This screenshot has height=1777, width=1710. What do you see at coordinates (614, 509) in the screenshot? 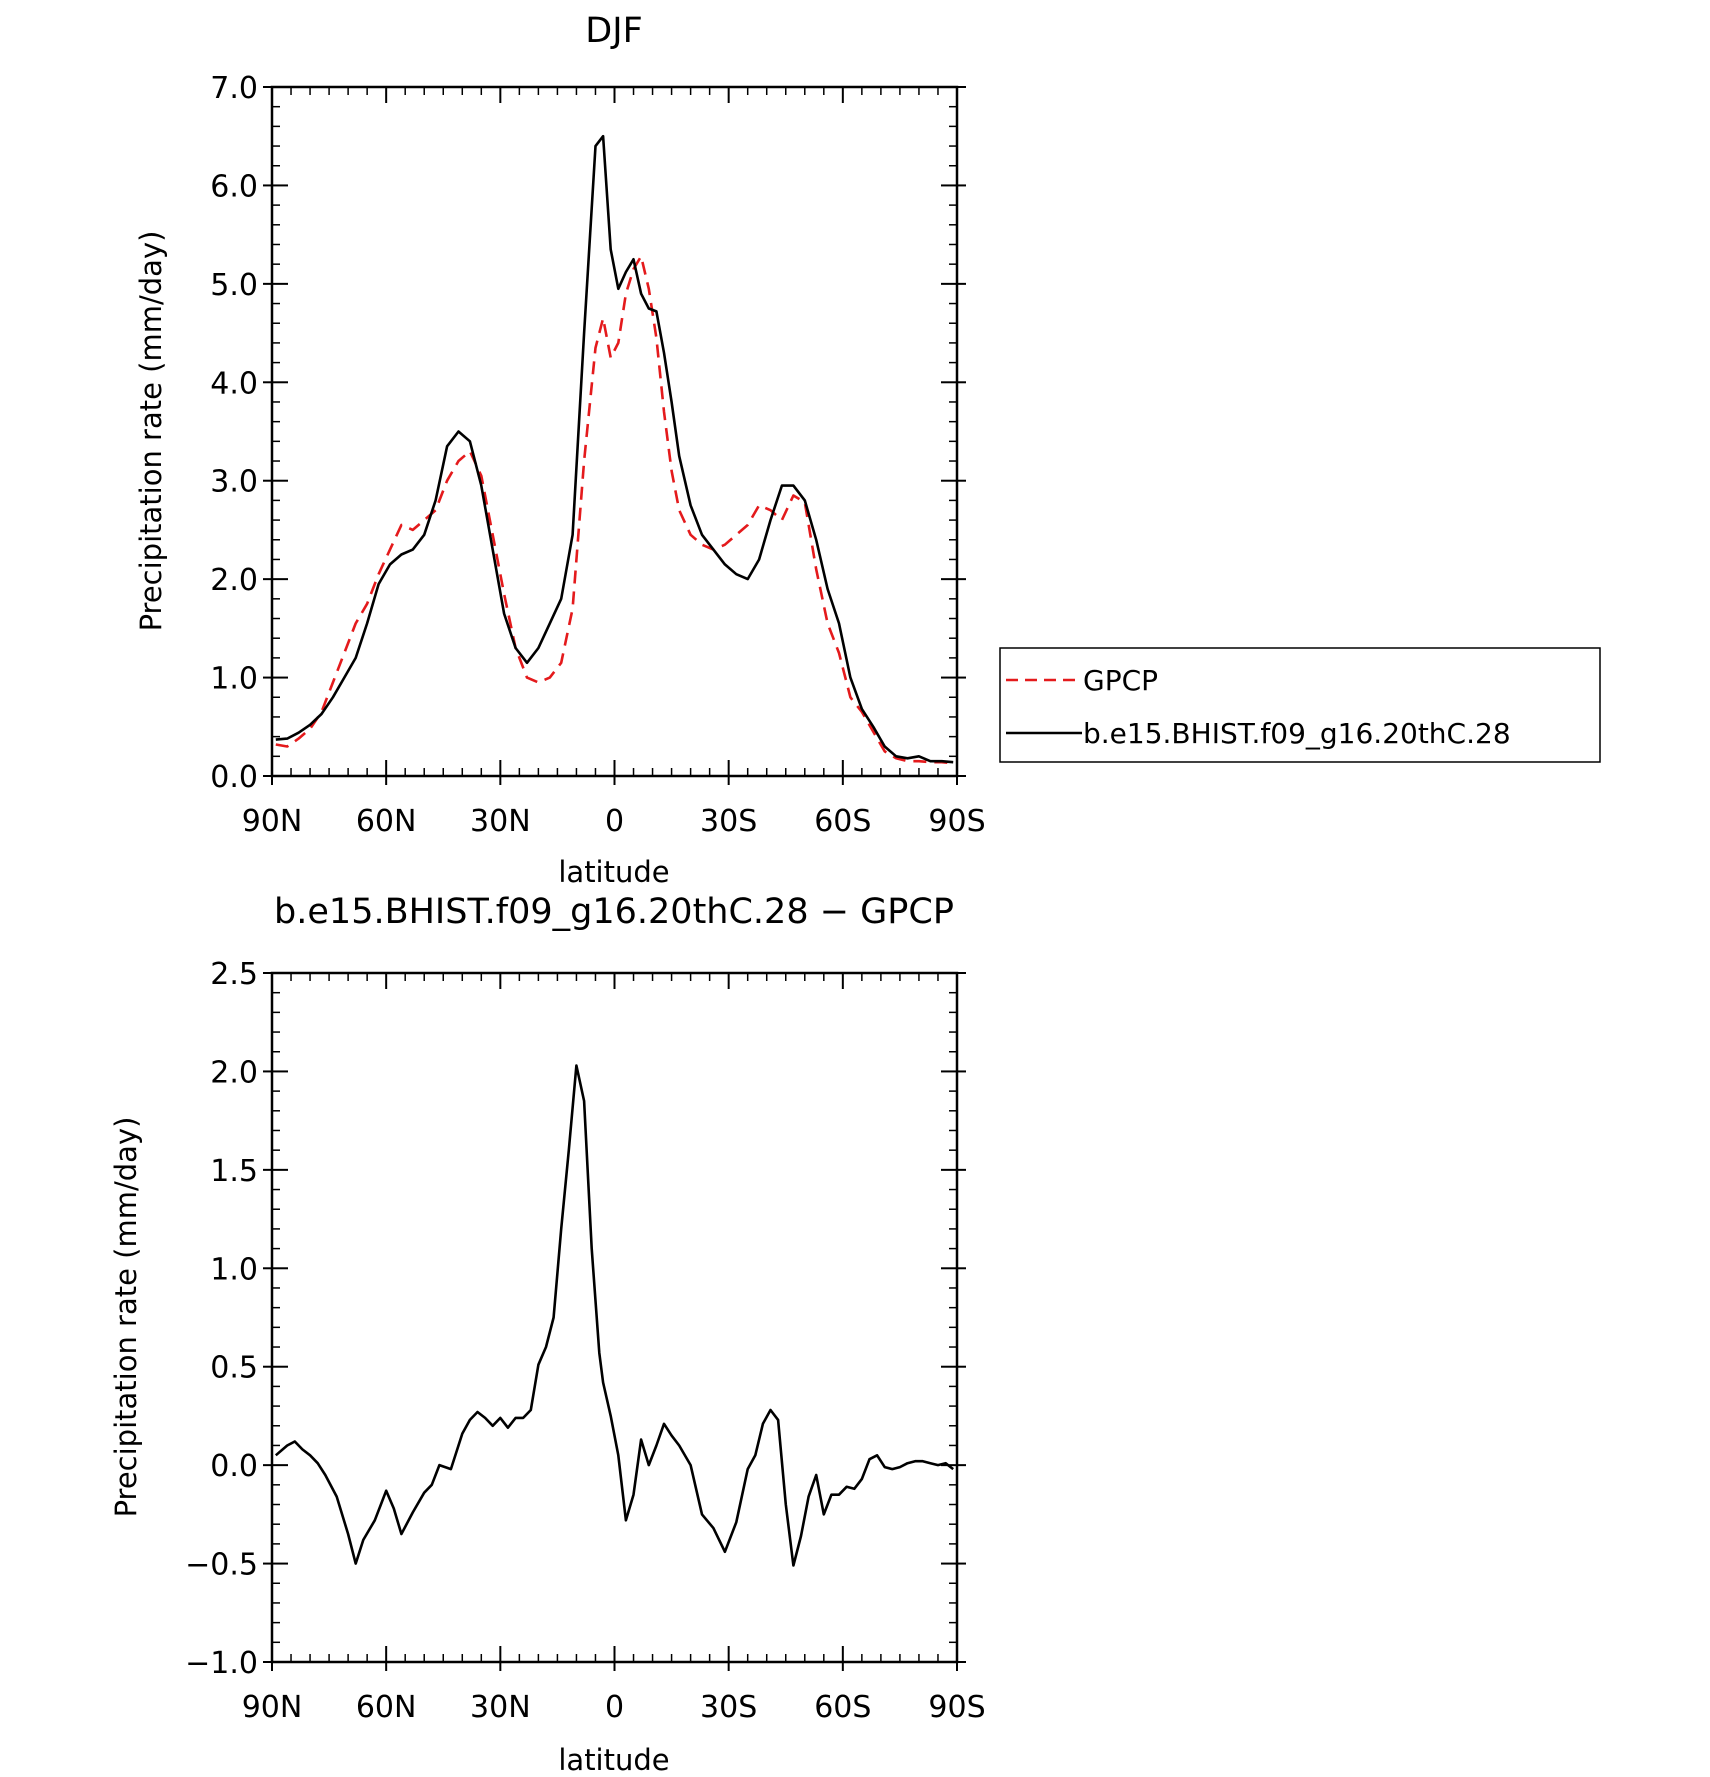
I see `top-series-line-gpcp` at bounding box center [614, 509].